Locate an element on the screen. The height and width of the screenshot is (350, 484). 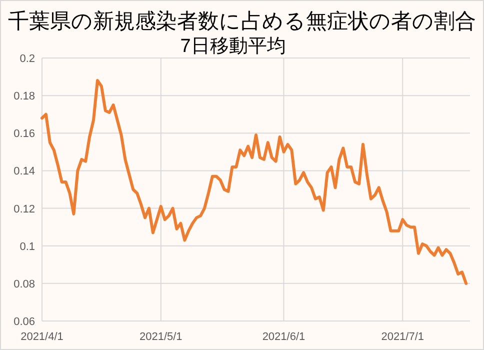
chart-title: 千葉県の新規感染者数に占める無症状の者の割合 is located at coordinates (242, 21).